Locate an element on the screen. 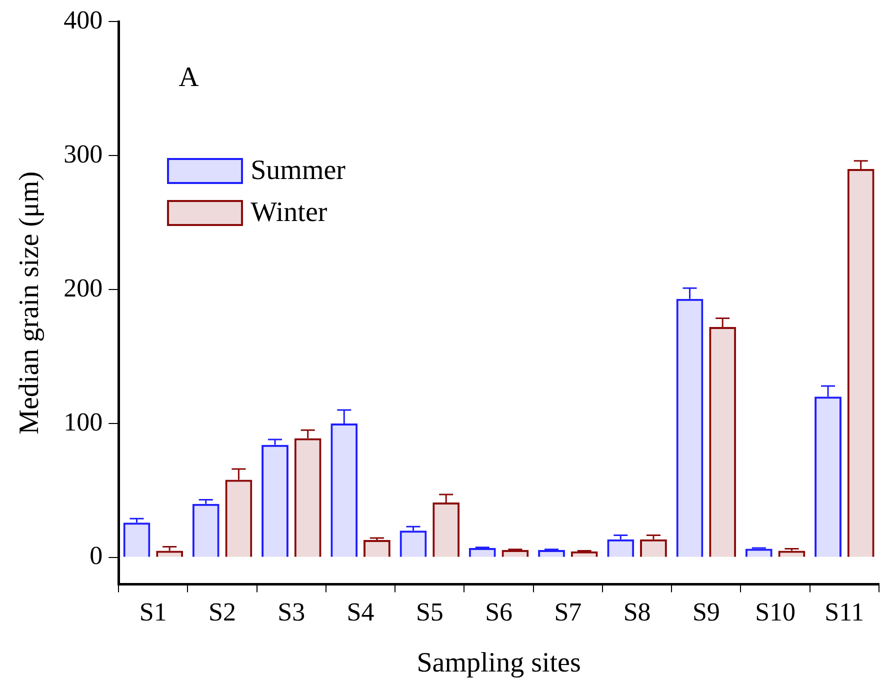 This screenshot has width=887, height=695. x-tick-label: S9 is located at coordinates (706, 612).